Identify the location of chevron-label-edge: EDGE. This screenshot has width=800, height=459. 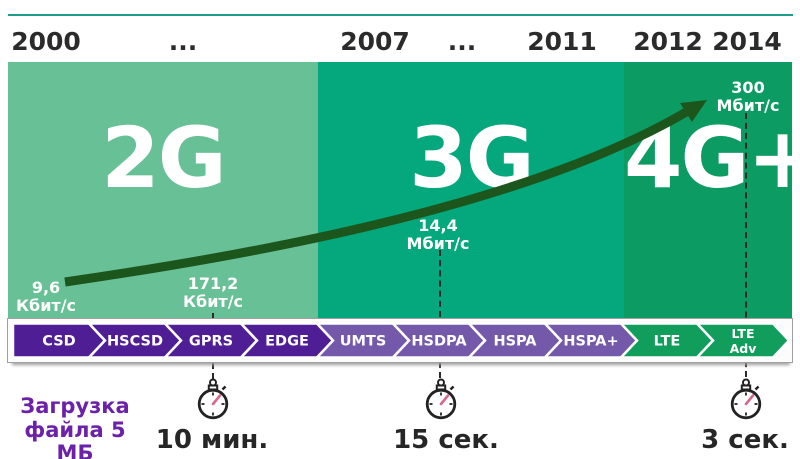
(287, 342).